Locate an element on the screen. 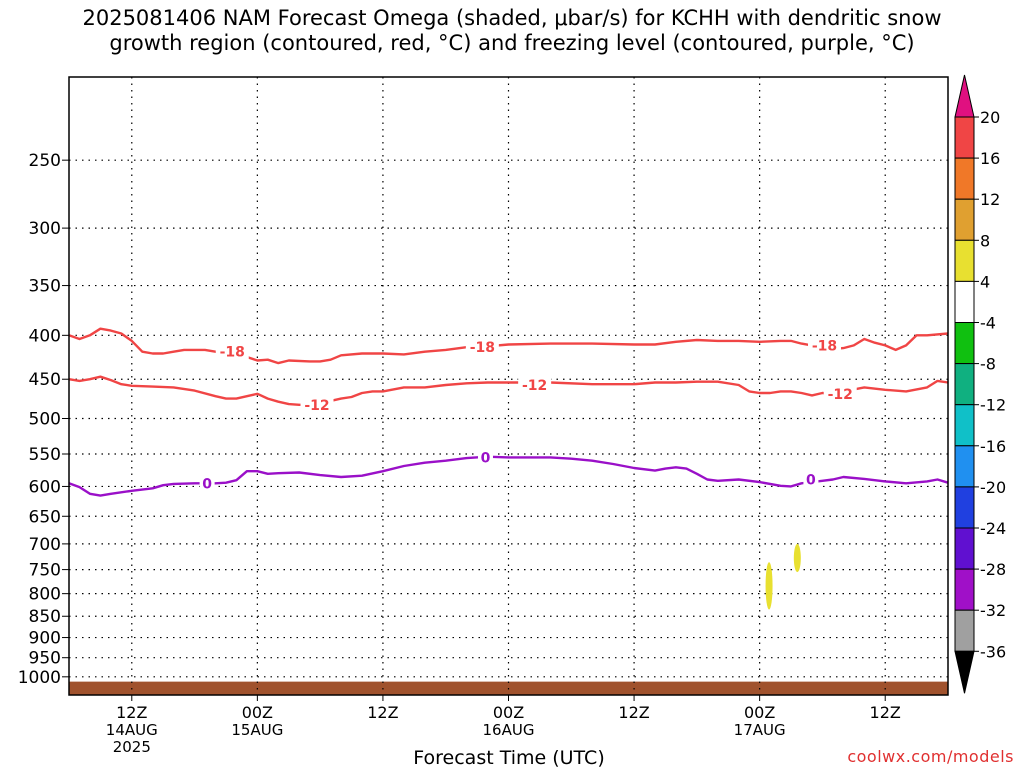  colorbar-label: -32 is located at coordinates (993, 610).